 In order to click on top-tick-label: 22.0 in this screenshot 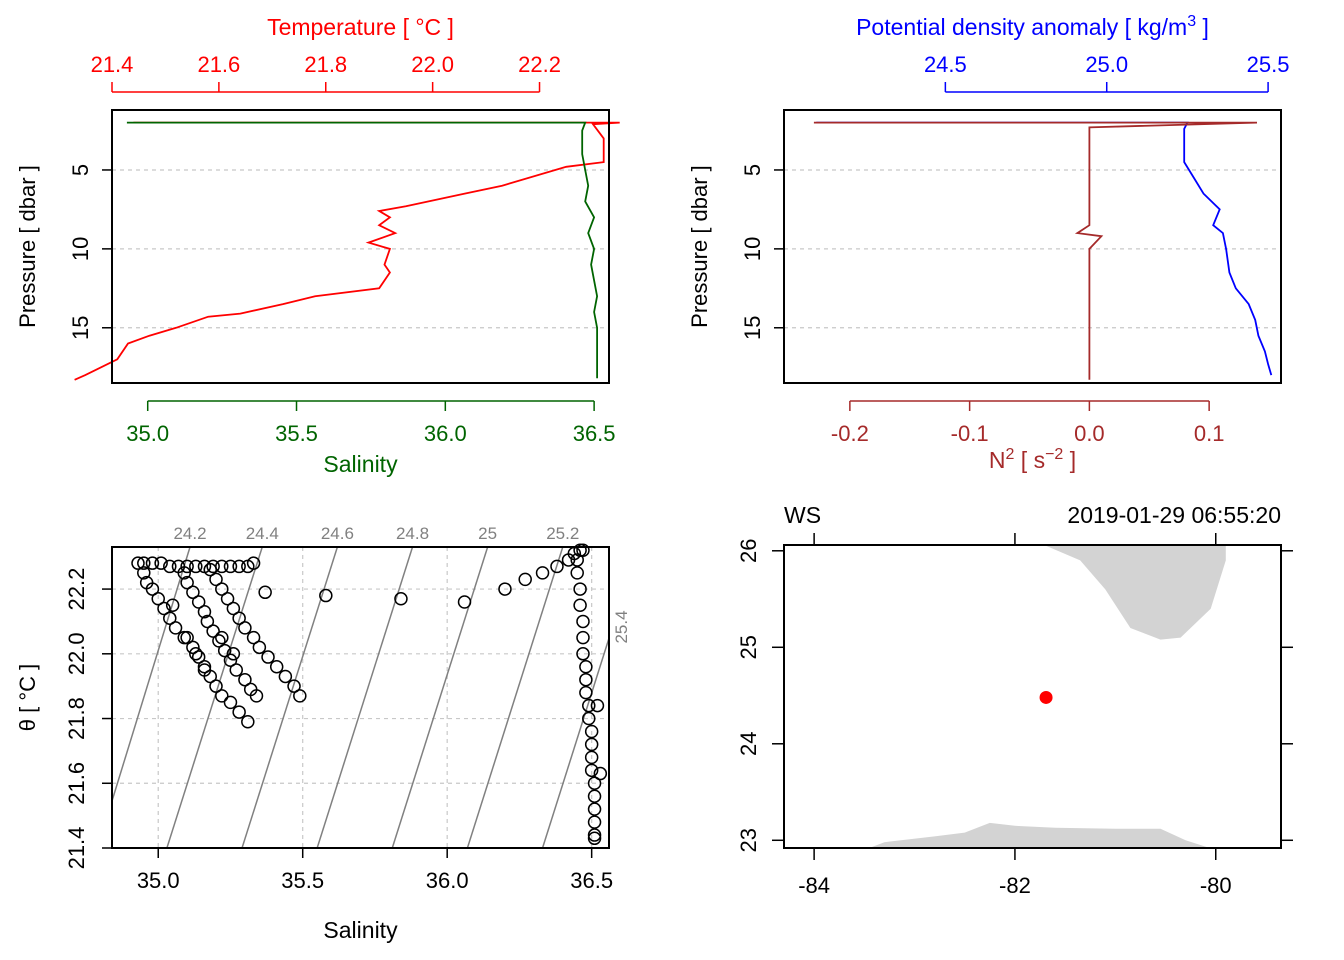, I will do `click(432, 64)`.